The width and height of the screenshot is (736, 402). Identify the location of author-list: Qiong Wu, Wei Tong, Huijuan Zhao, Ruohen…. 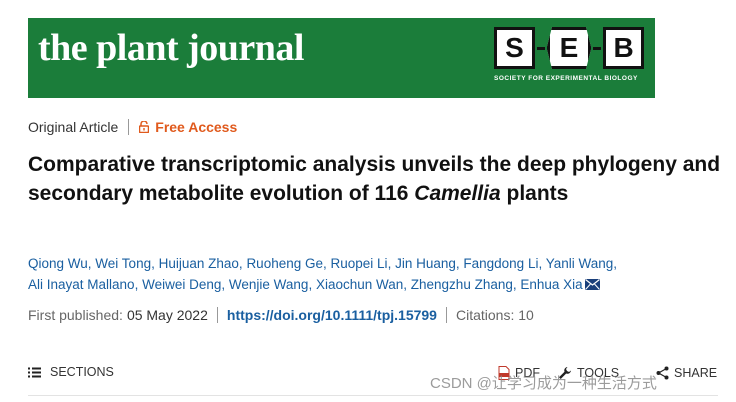
(323, 274).